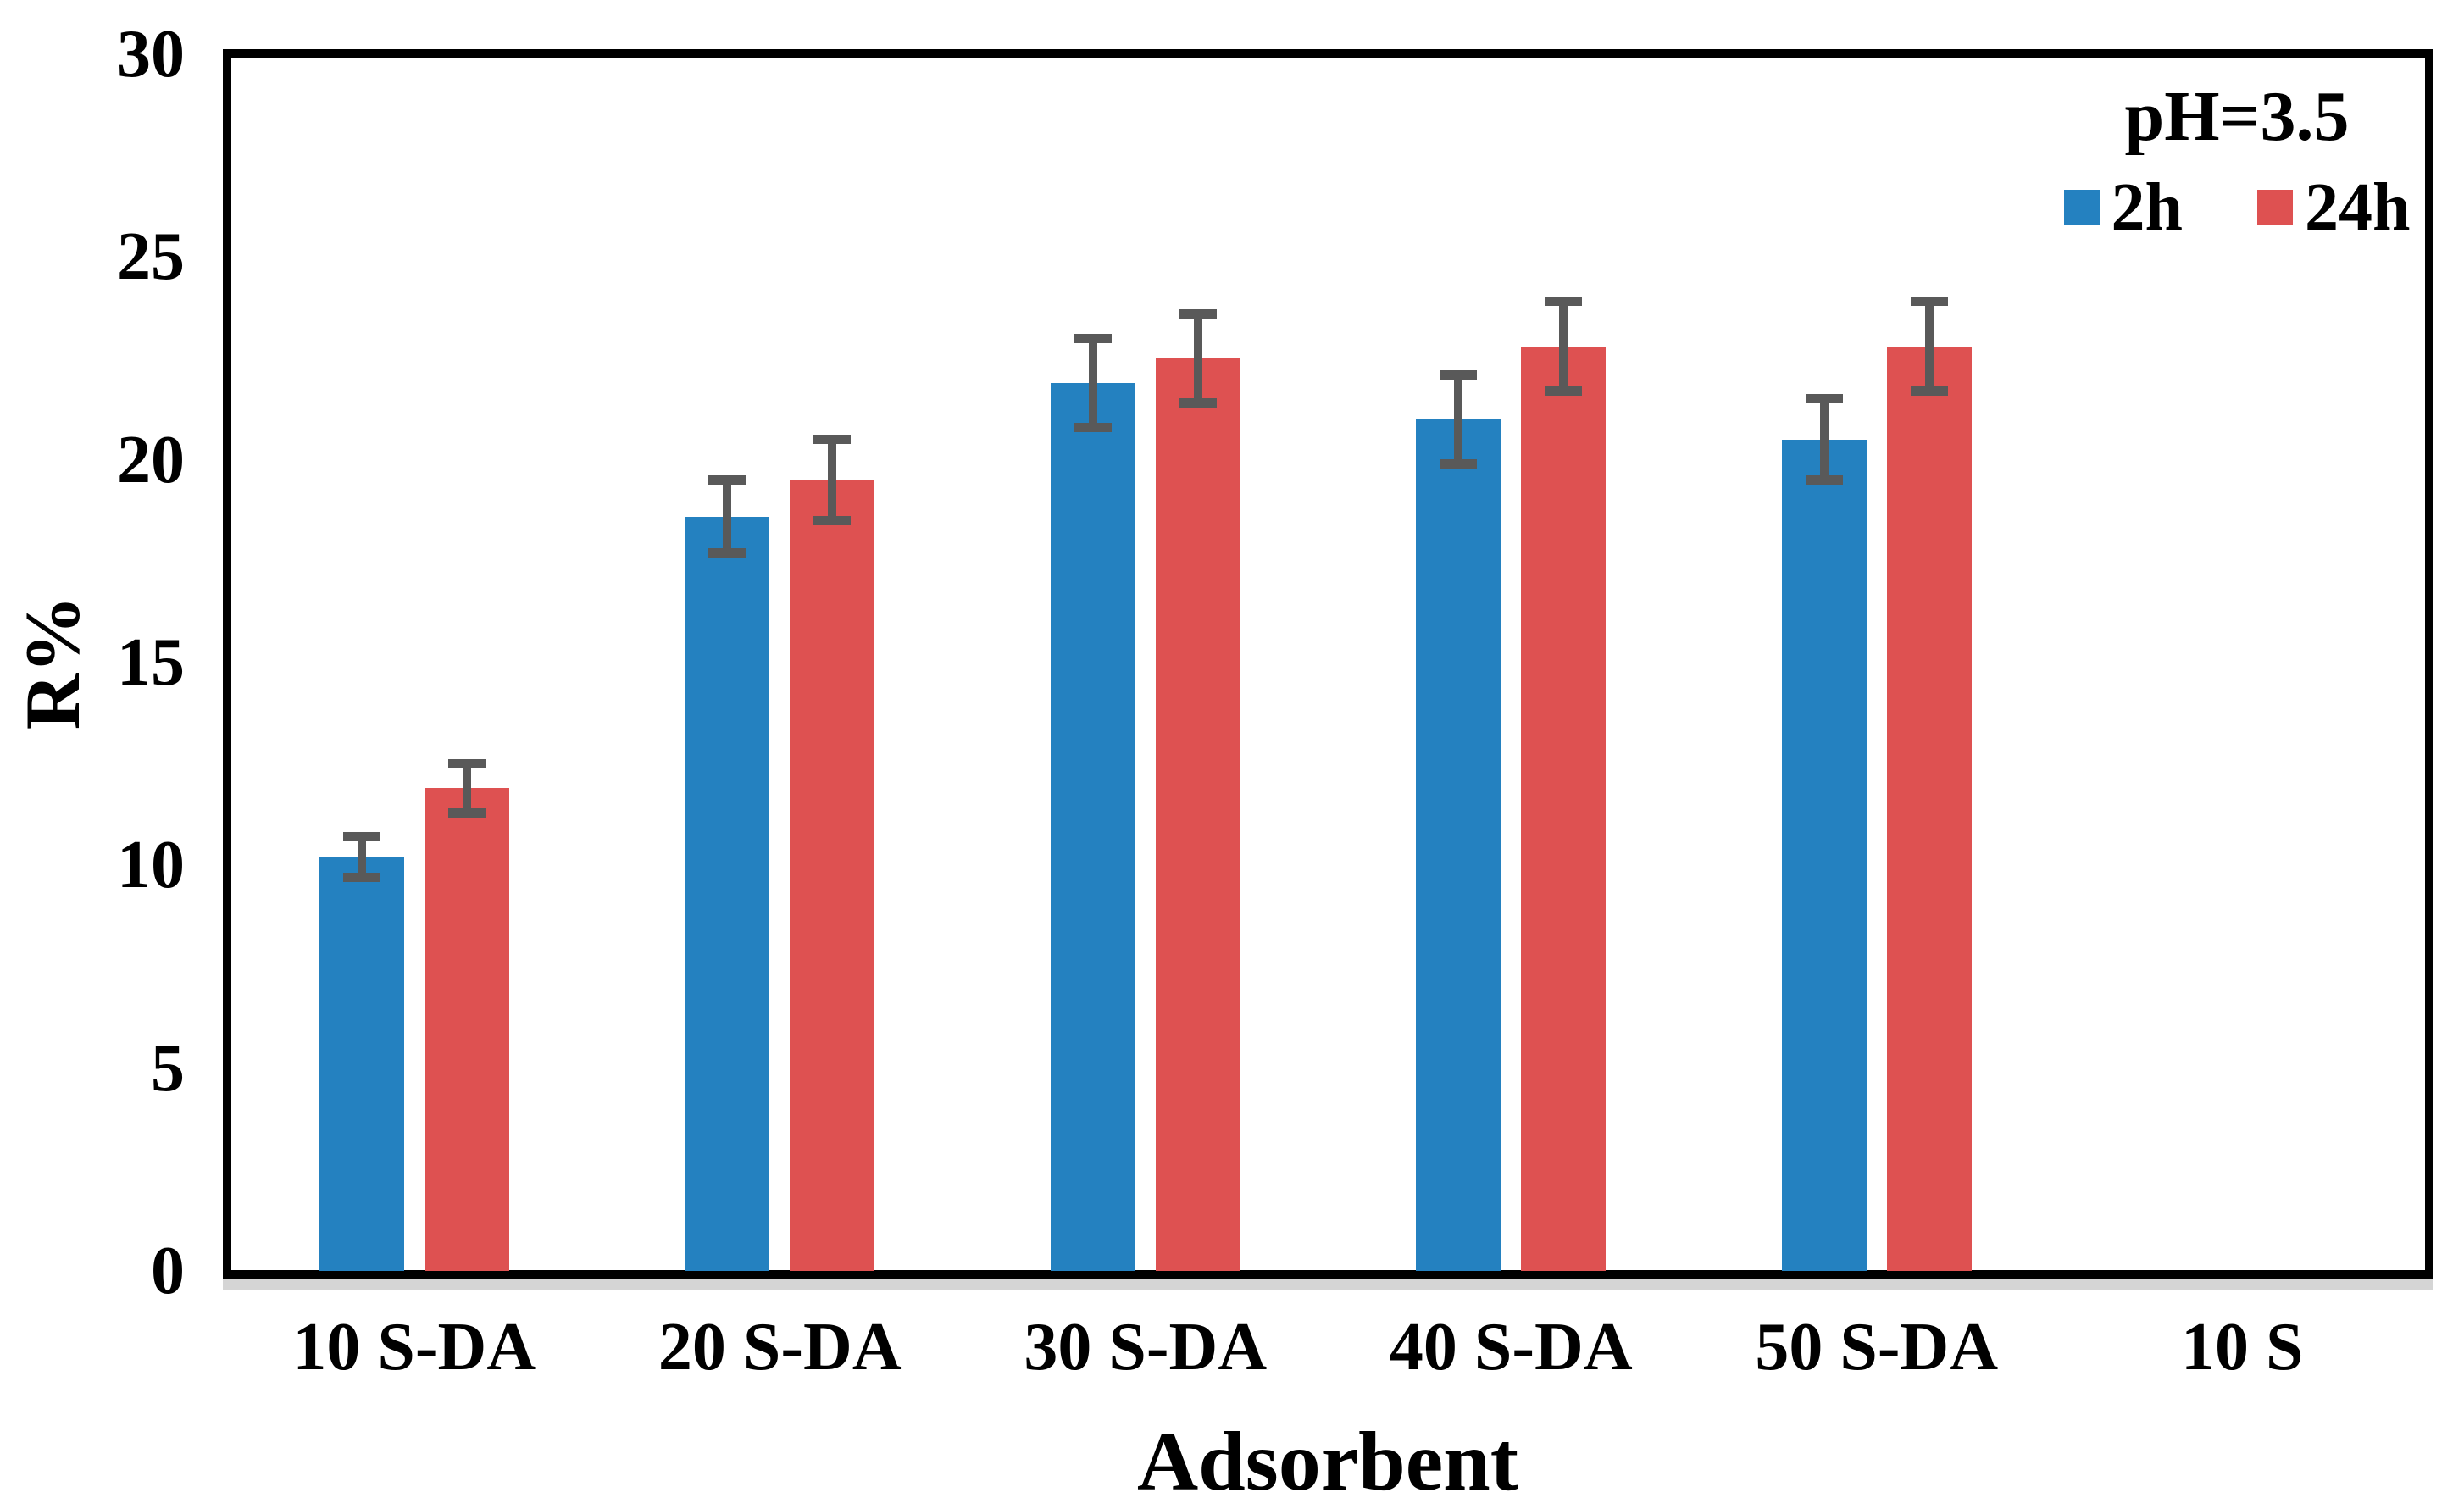 This screenshot has width=2464, height=1509. Describe the element at coordinates (1198, 358) in the screenshot. I see `error-bar-24h-30-S-DA-stem` at that location.